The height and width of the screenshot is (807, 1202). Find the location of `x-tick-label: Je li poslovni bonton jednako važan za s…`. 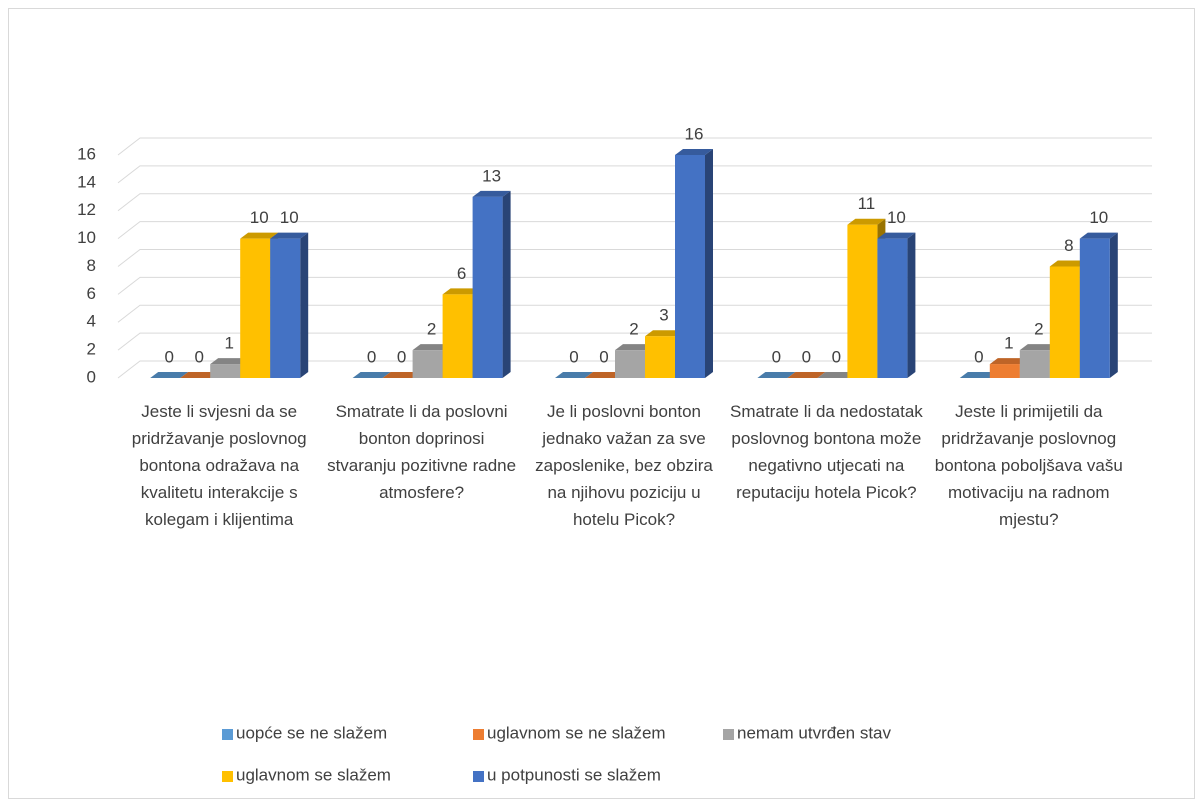

x-tick-label: Je li poslovni bonton jednako važan za s… is located at coordinates (624, 465).